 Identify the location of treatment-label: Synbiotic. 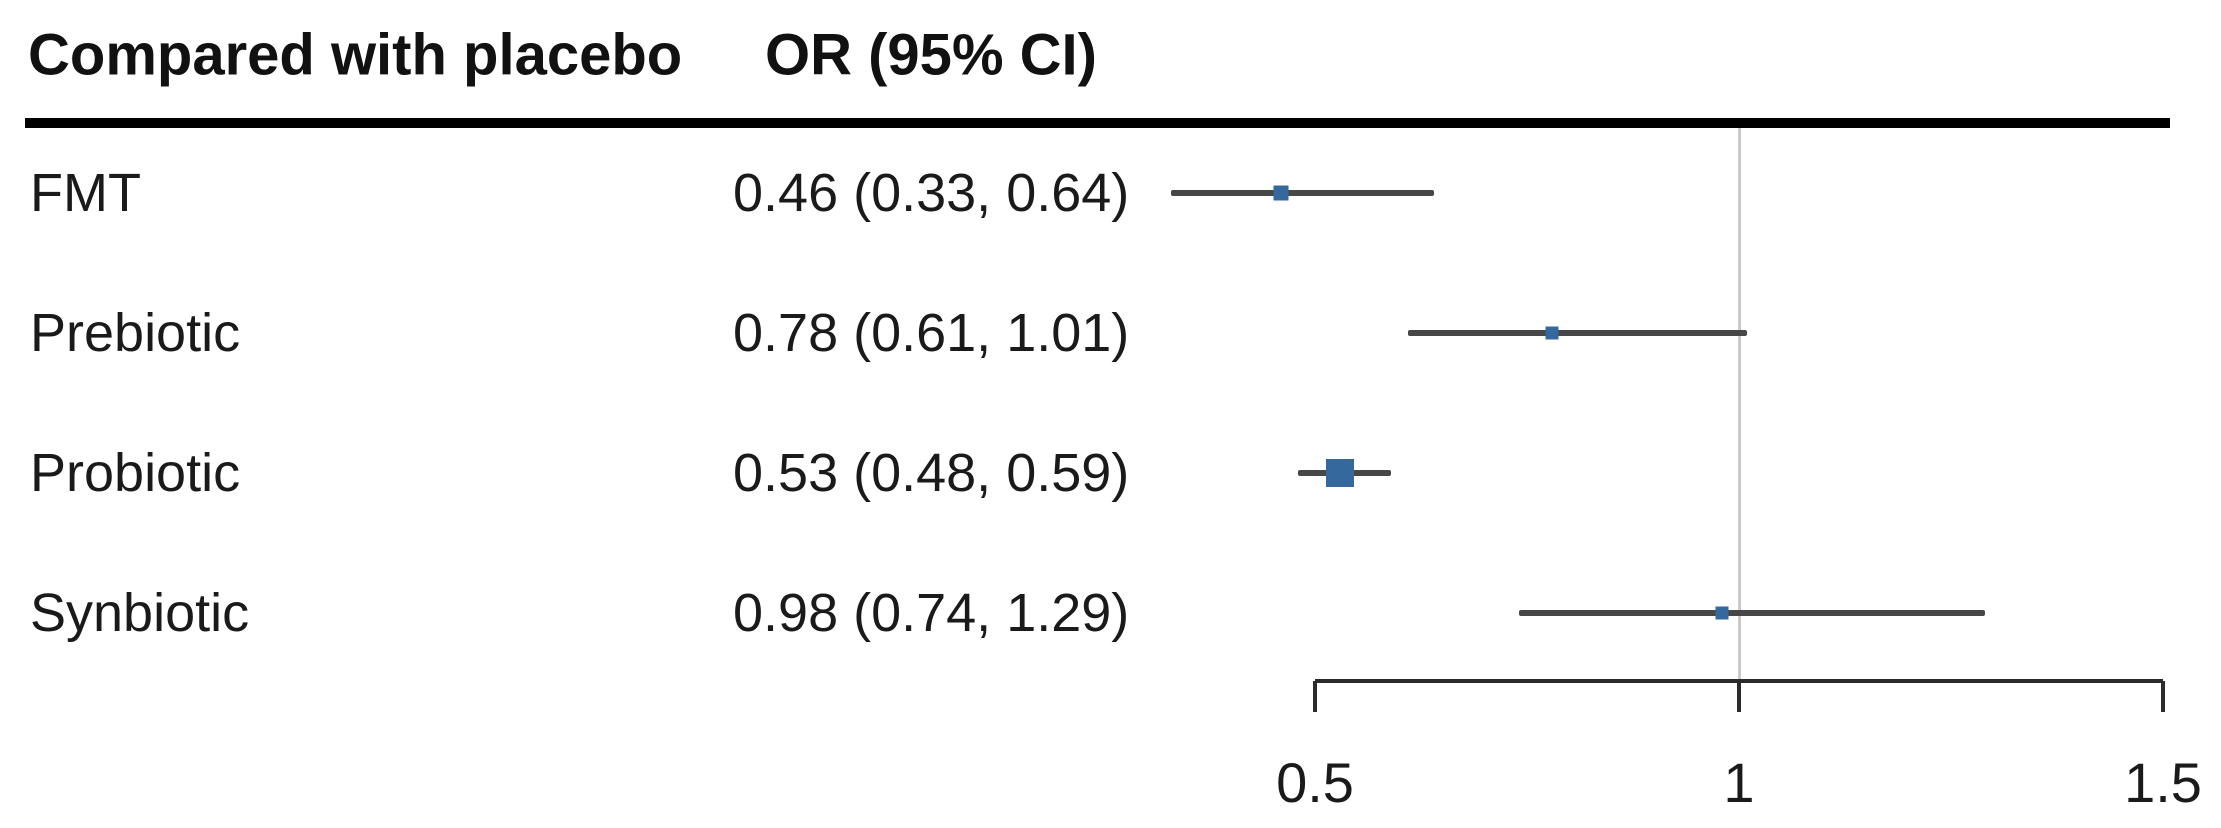
(140, 613).